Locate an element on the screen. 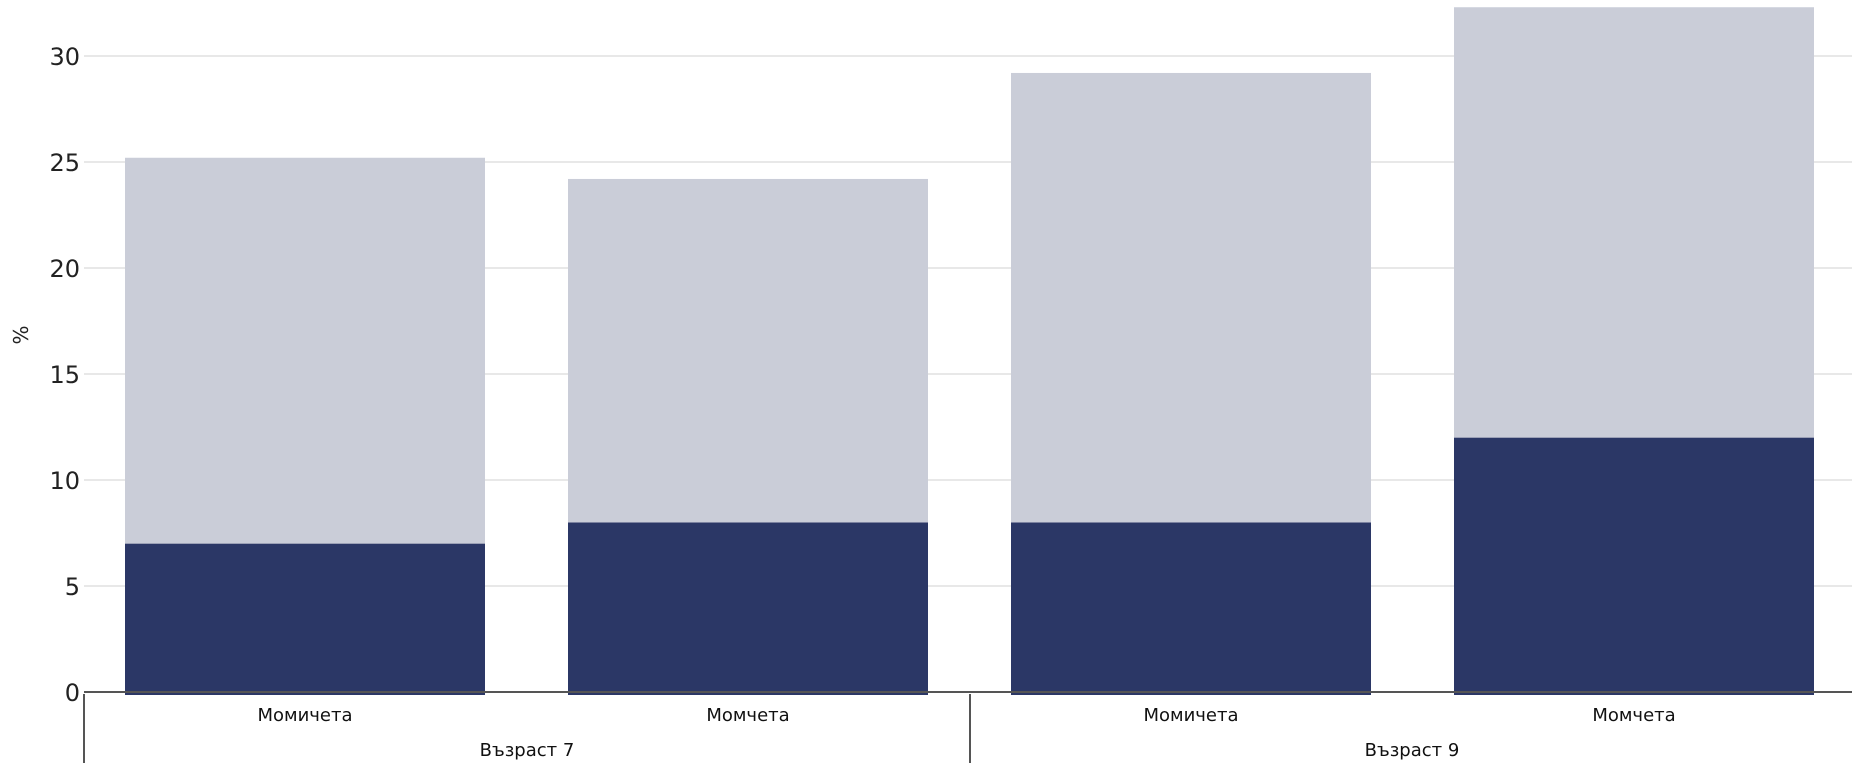  y-tick-label: 15 is located at coordinates (64, 375).